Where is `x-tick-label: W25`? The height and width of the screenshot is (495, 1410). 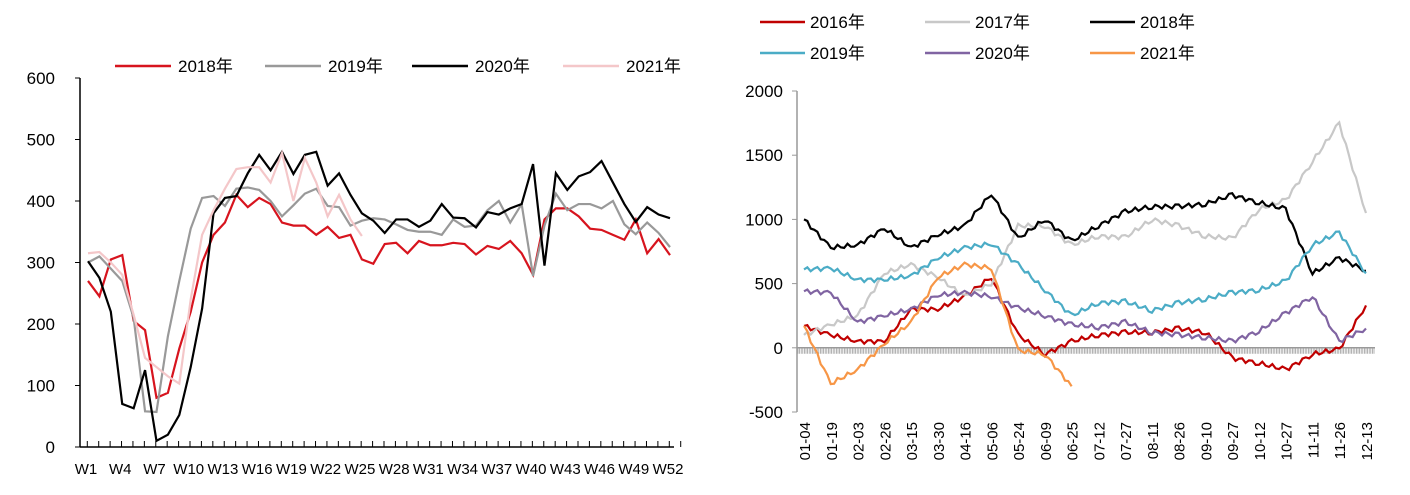
x-tick-label: W25 is located at coordinates (359, 469).